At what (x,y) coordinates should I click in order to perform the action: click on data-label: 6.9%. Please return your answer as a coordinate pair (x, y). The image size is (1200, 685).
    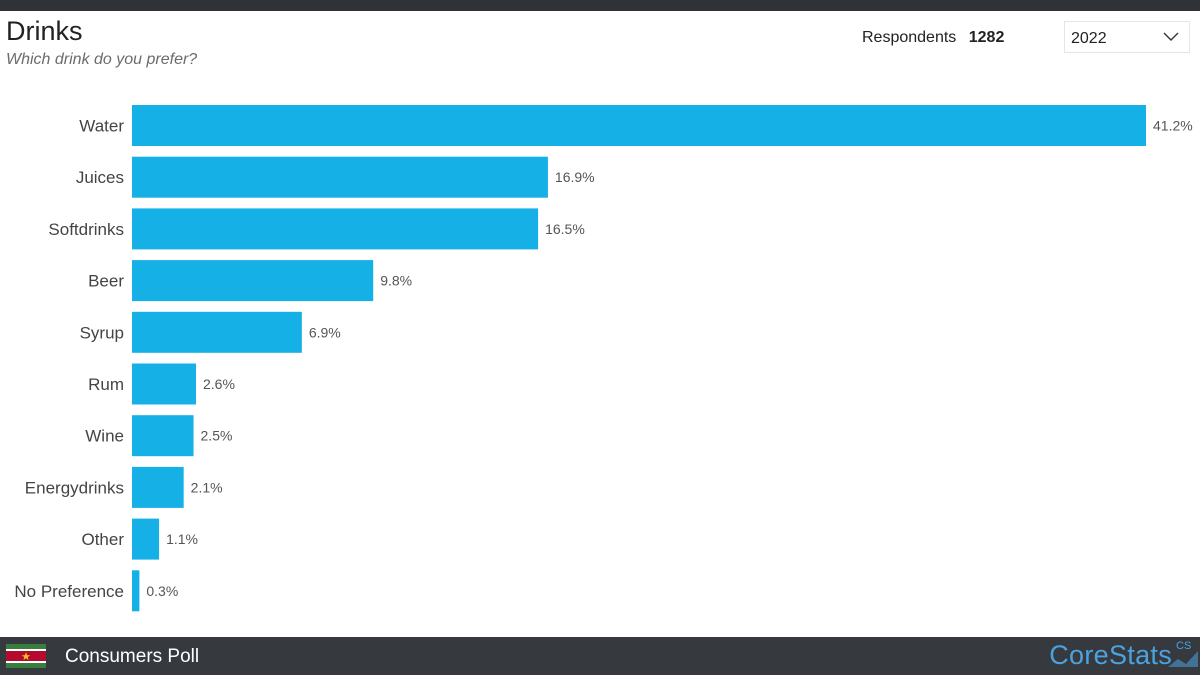
    Looking at the image, I should click on (325, 332).